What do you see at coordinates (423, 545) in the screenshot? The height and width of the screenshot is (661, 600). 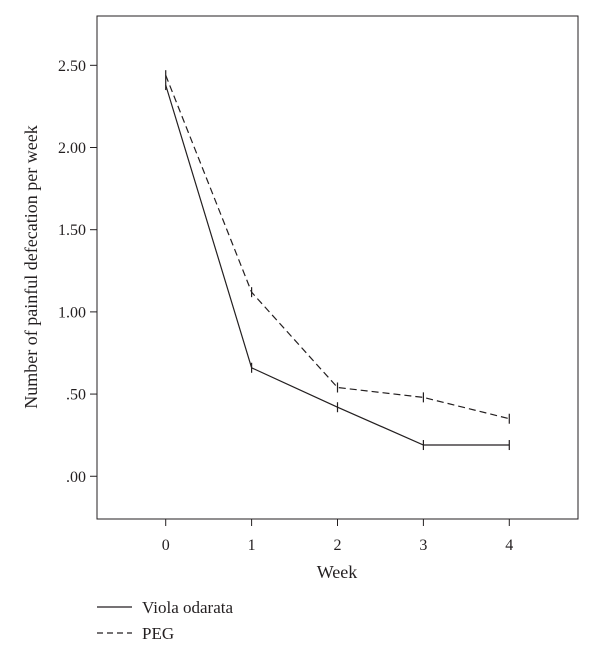 I see `x-tick-label: 3` at bounding box center [423, 545].